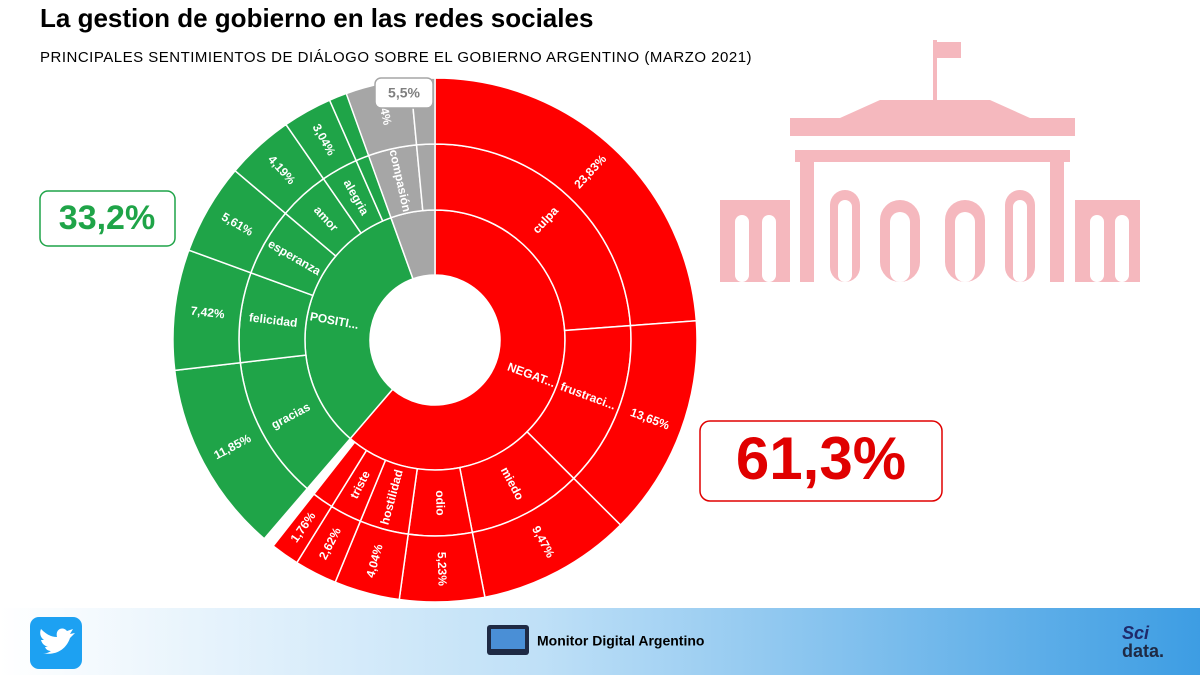 Image resolution: width=1200 pixels, height=680 pixels. I want to click on callout-negative: 61,3%, so click(821, 458).